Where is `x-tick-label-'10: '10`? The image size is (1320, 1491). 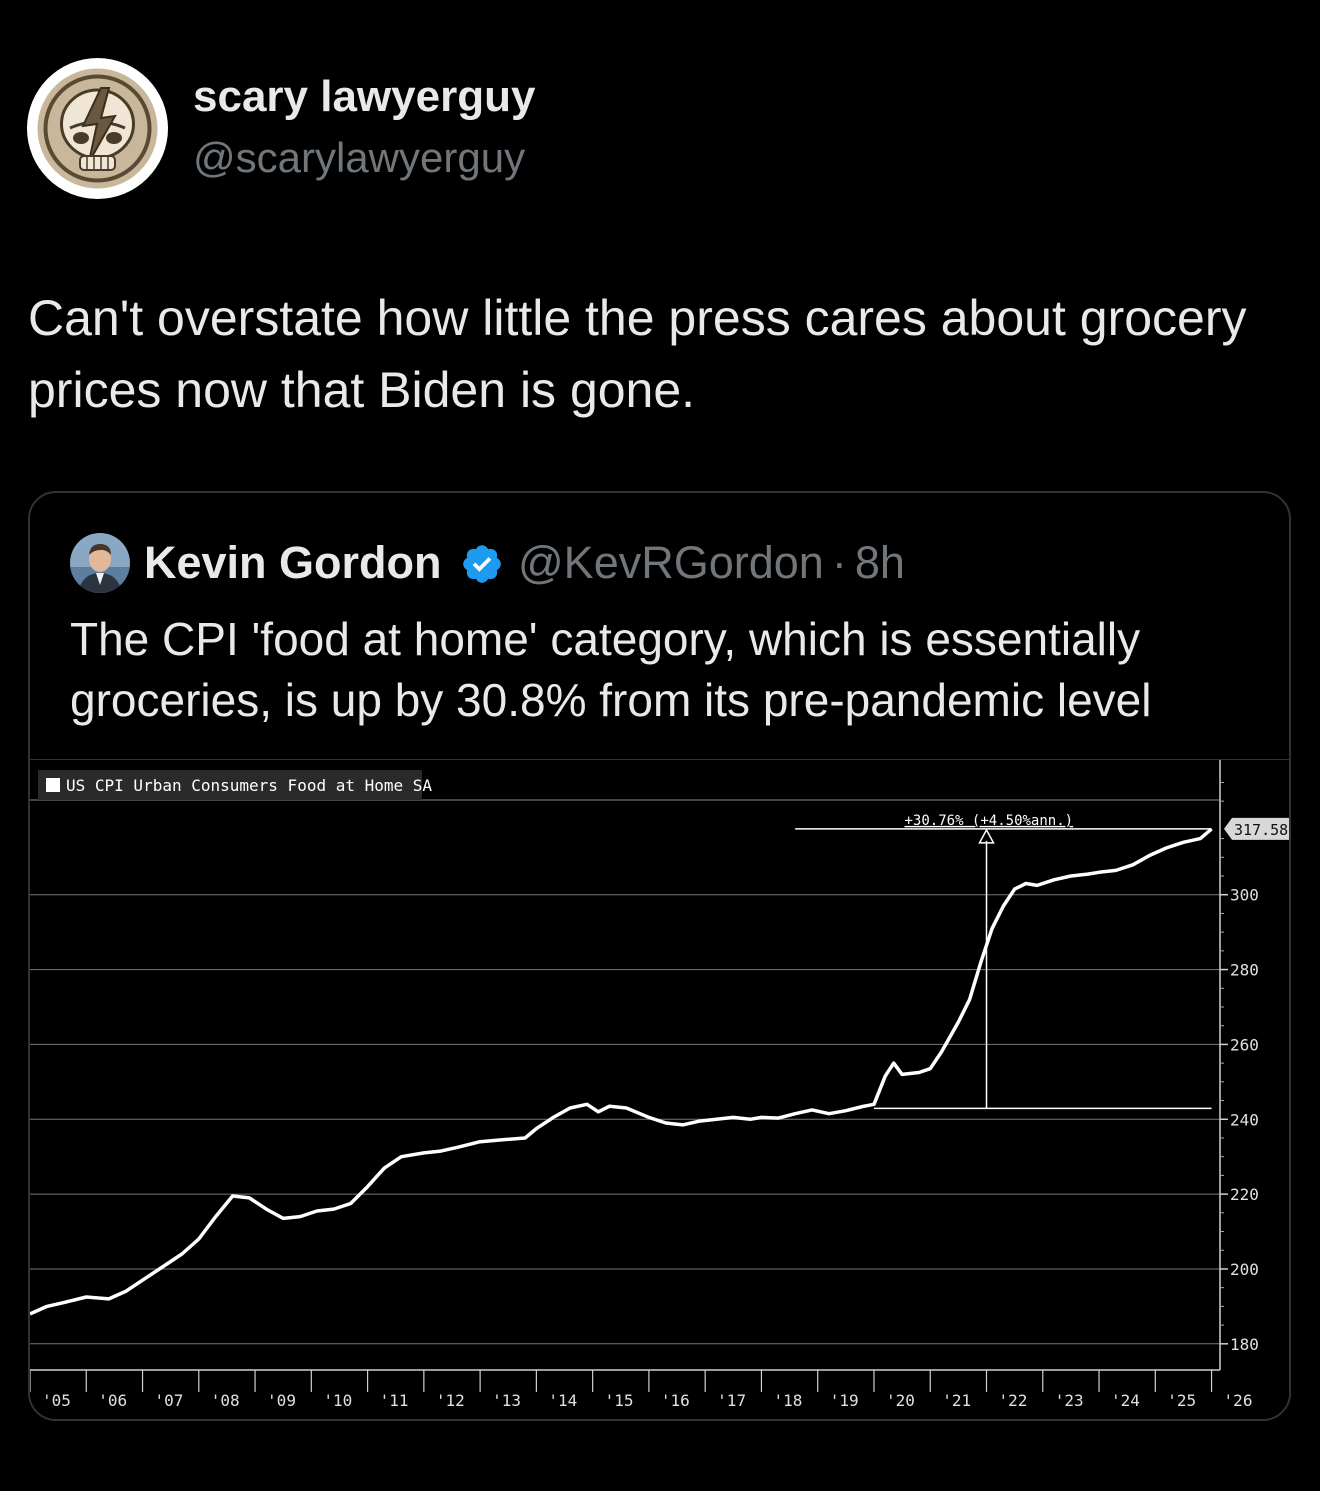 x-tick-label-'10: '10 is located at coordinates (337, 1400).